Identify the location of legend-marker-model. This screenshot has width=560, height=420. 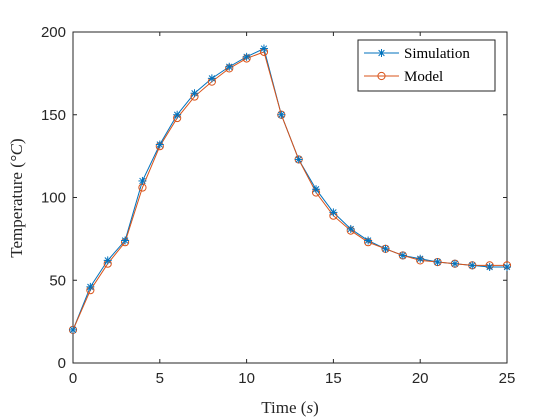
(381, 76).